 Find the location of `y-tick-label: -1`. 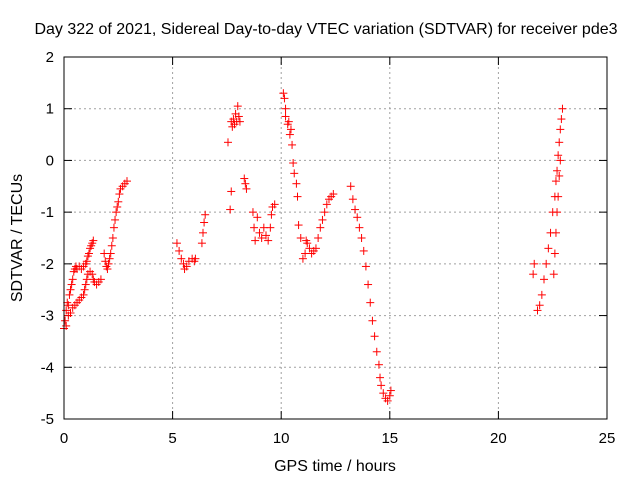

y-tick-label: -1 is located at coordinates (47, 212).